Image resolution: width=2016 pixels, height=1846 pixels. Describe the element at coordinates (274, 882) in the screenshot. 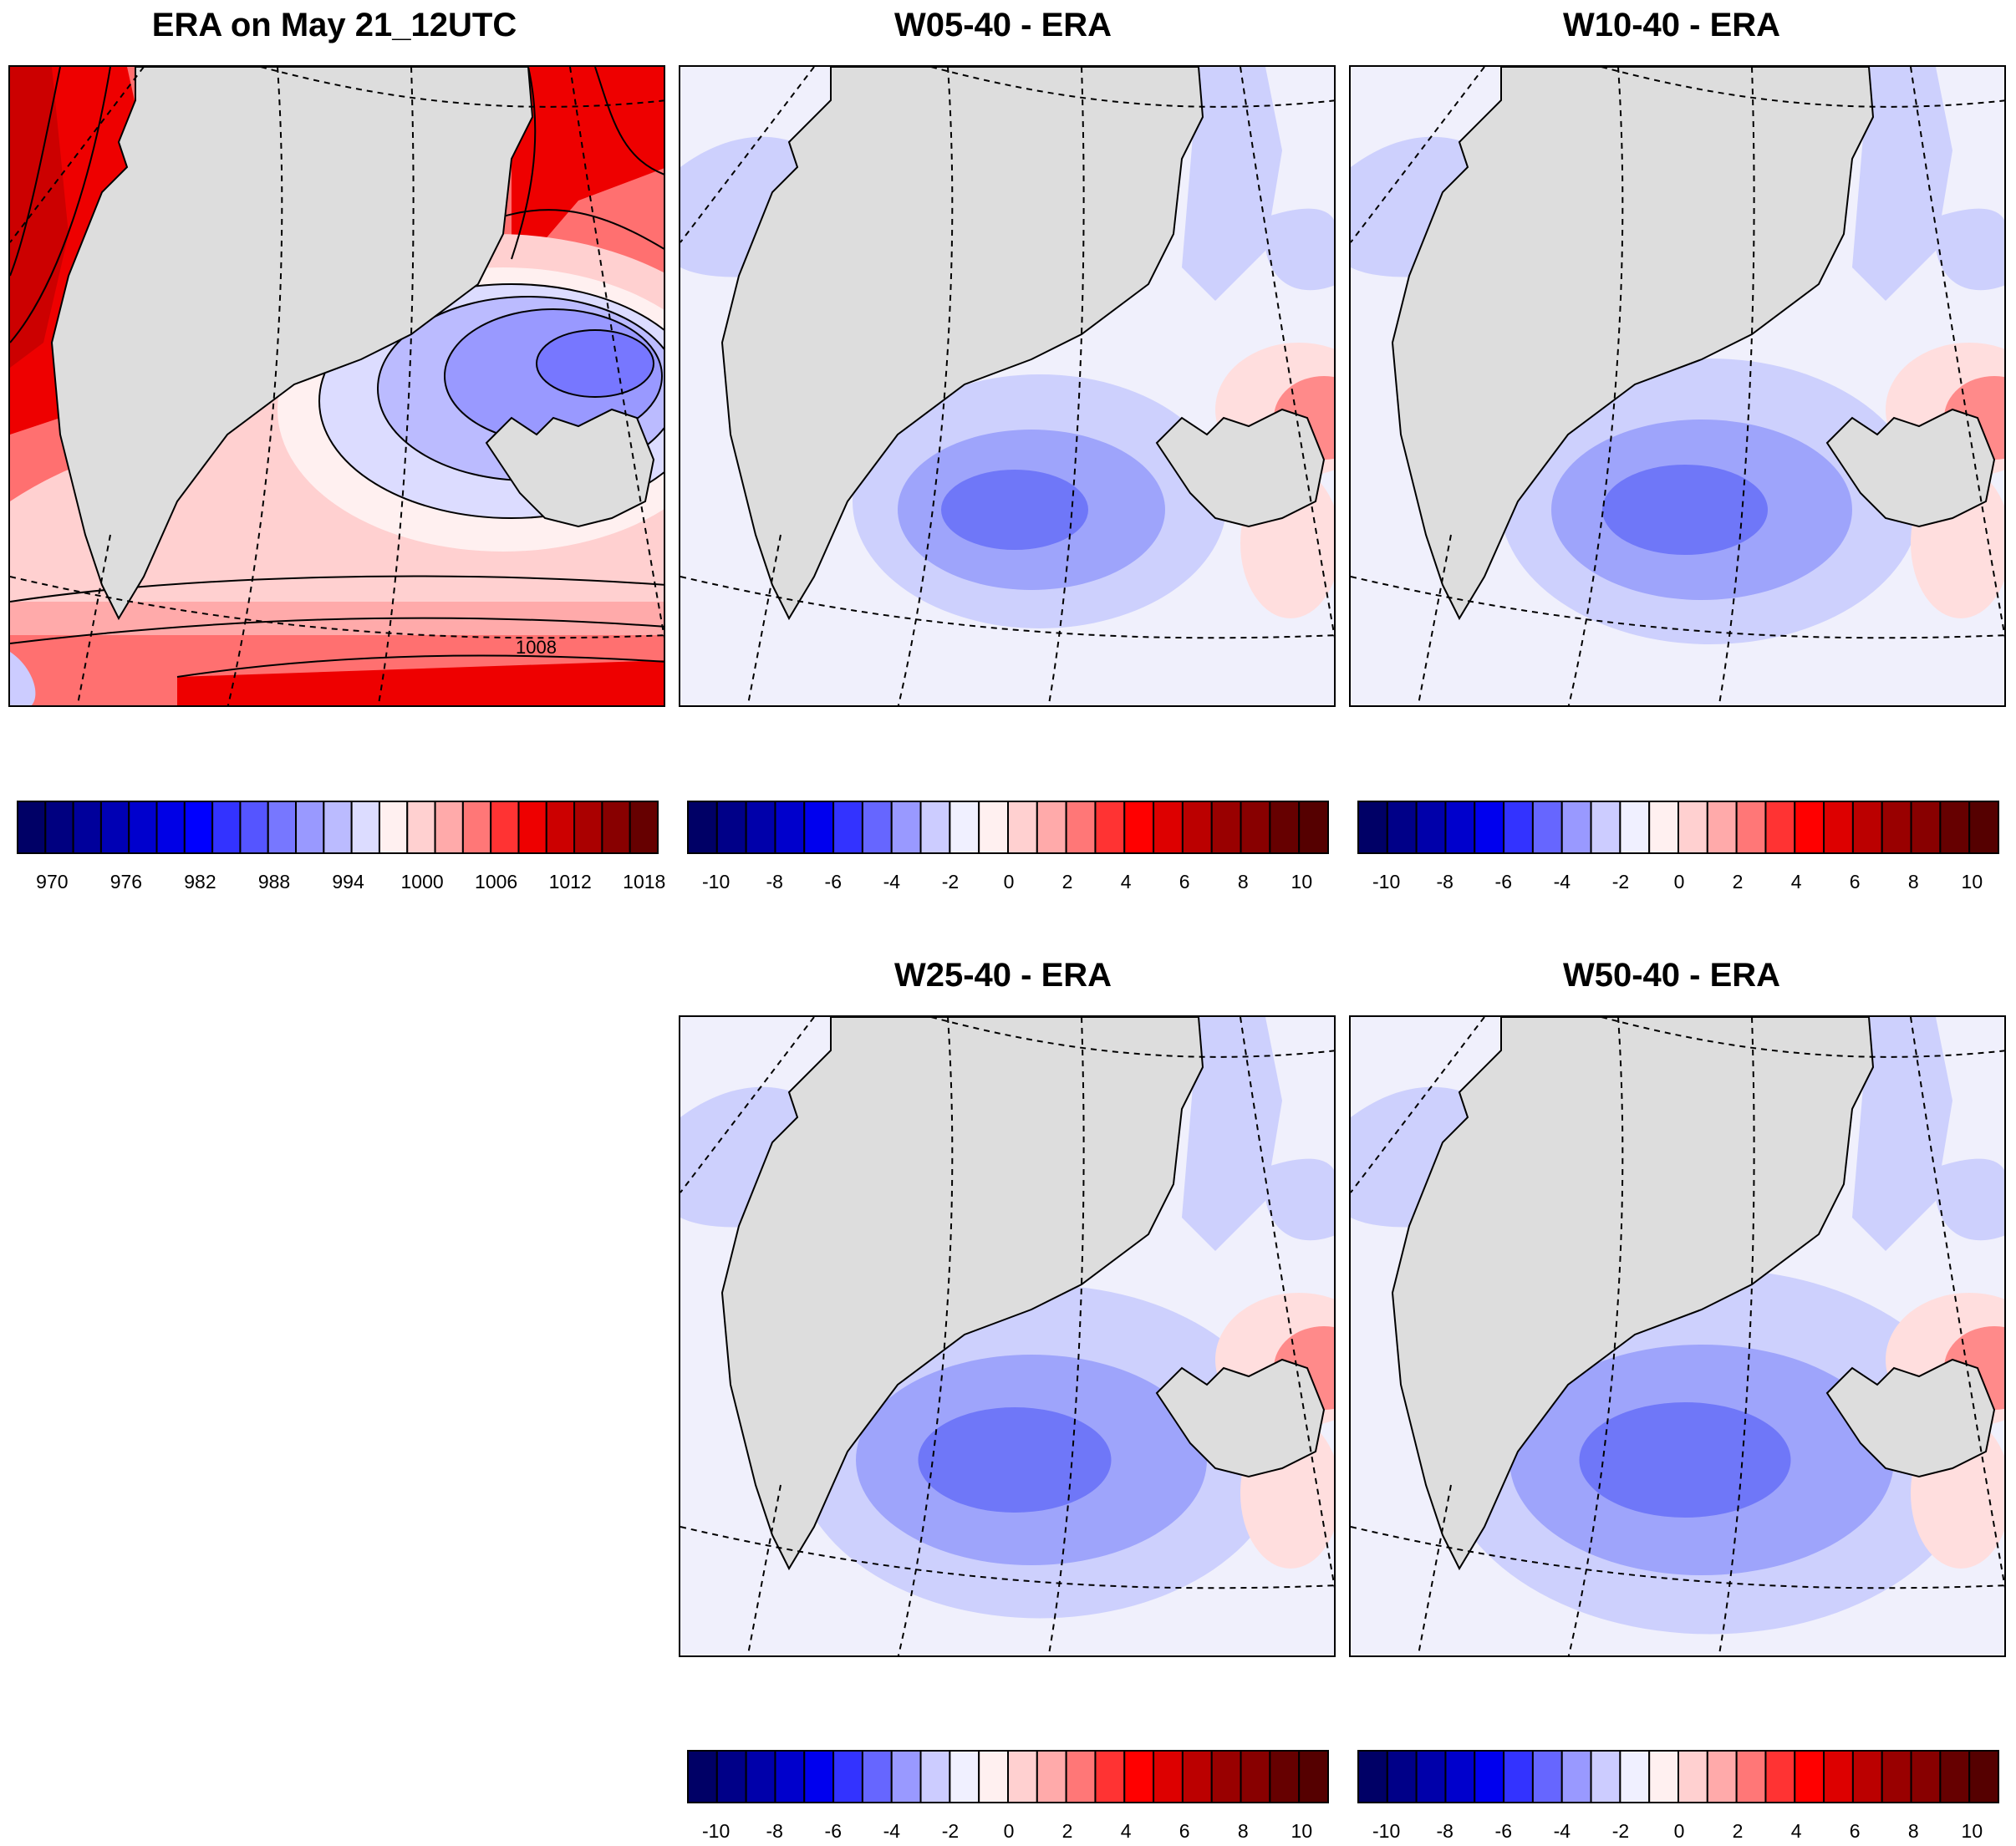

I see `colorbar-tick-label: 988` at that location.